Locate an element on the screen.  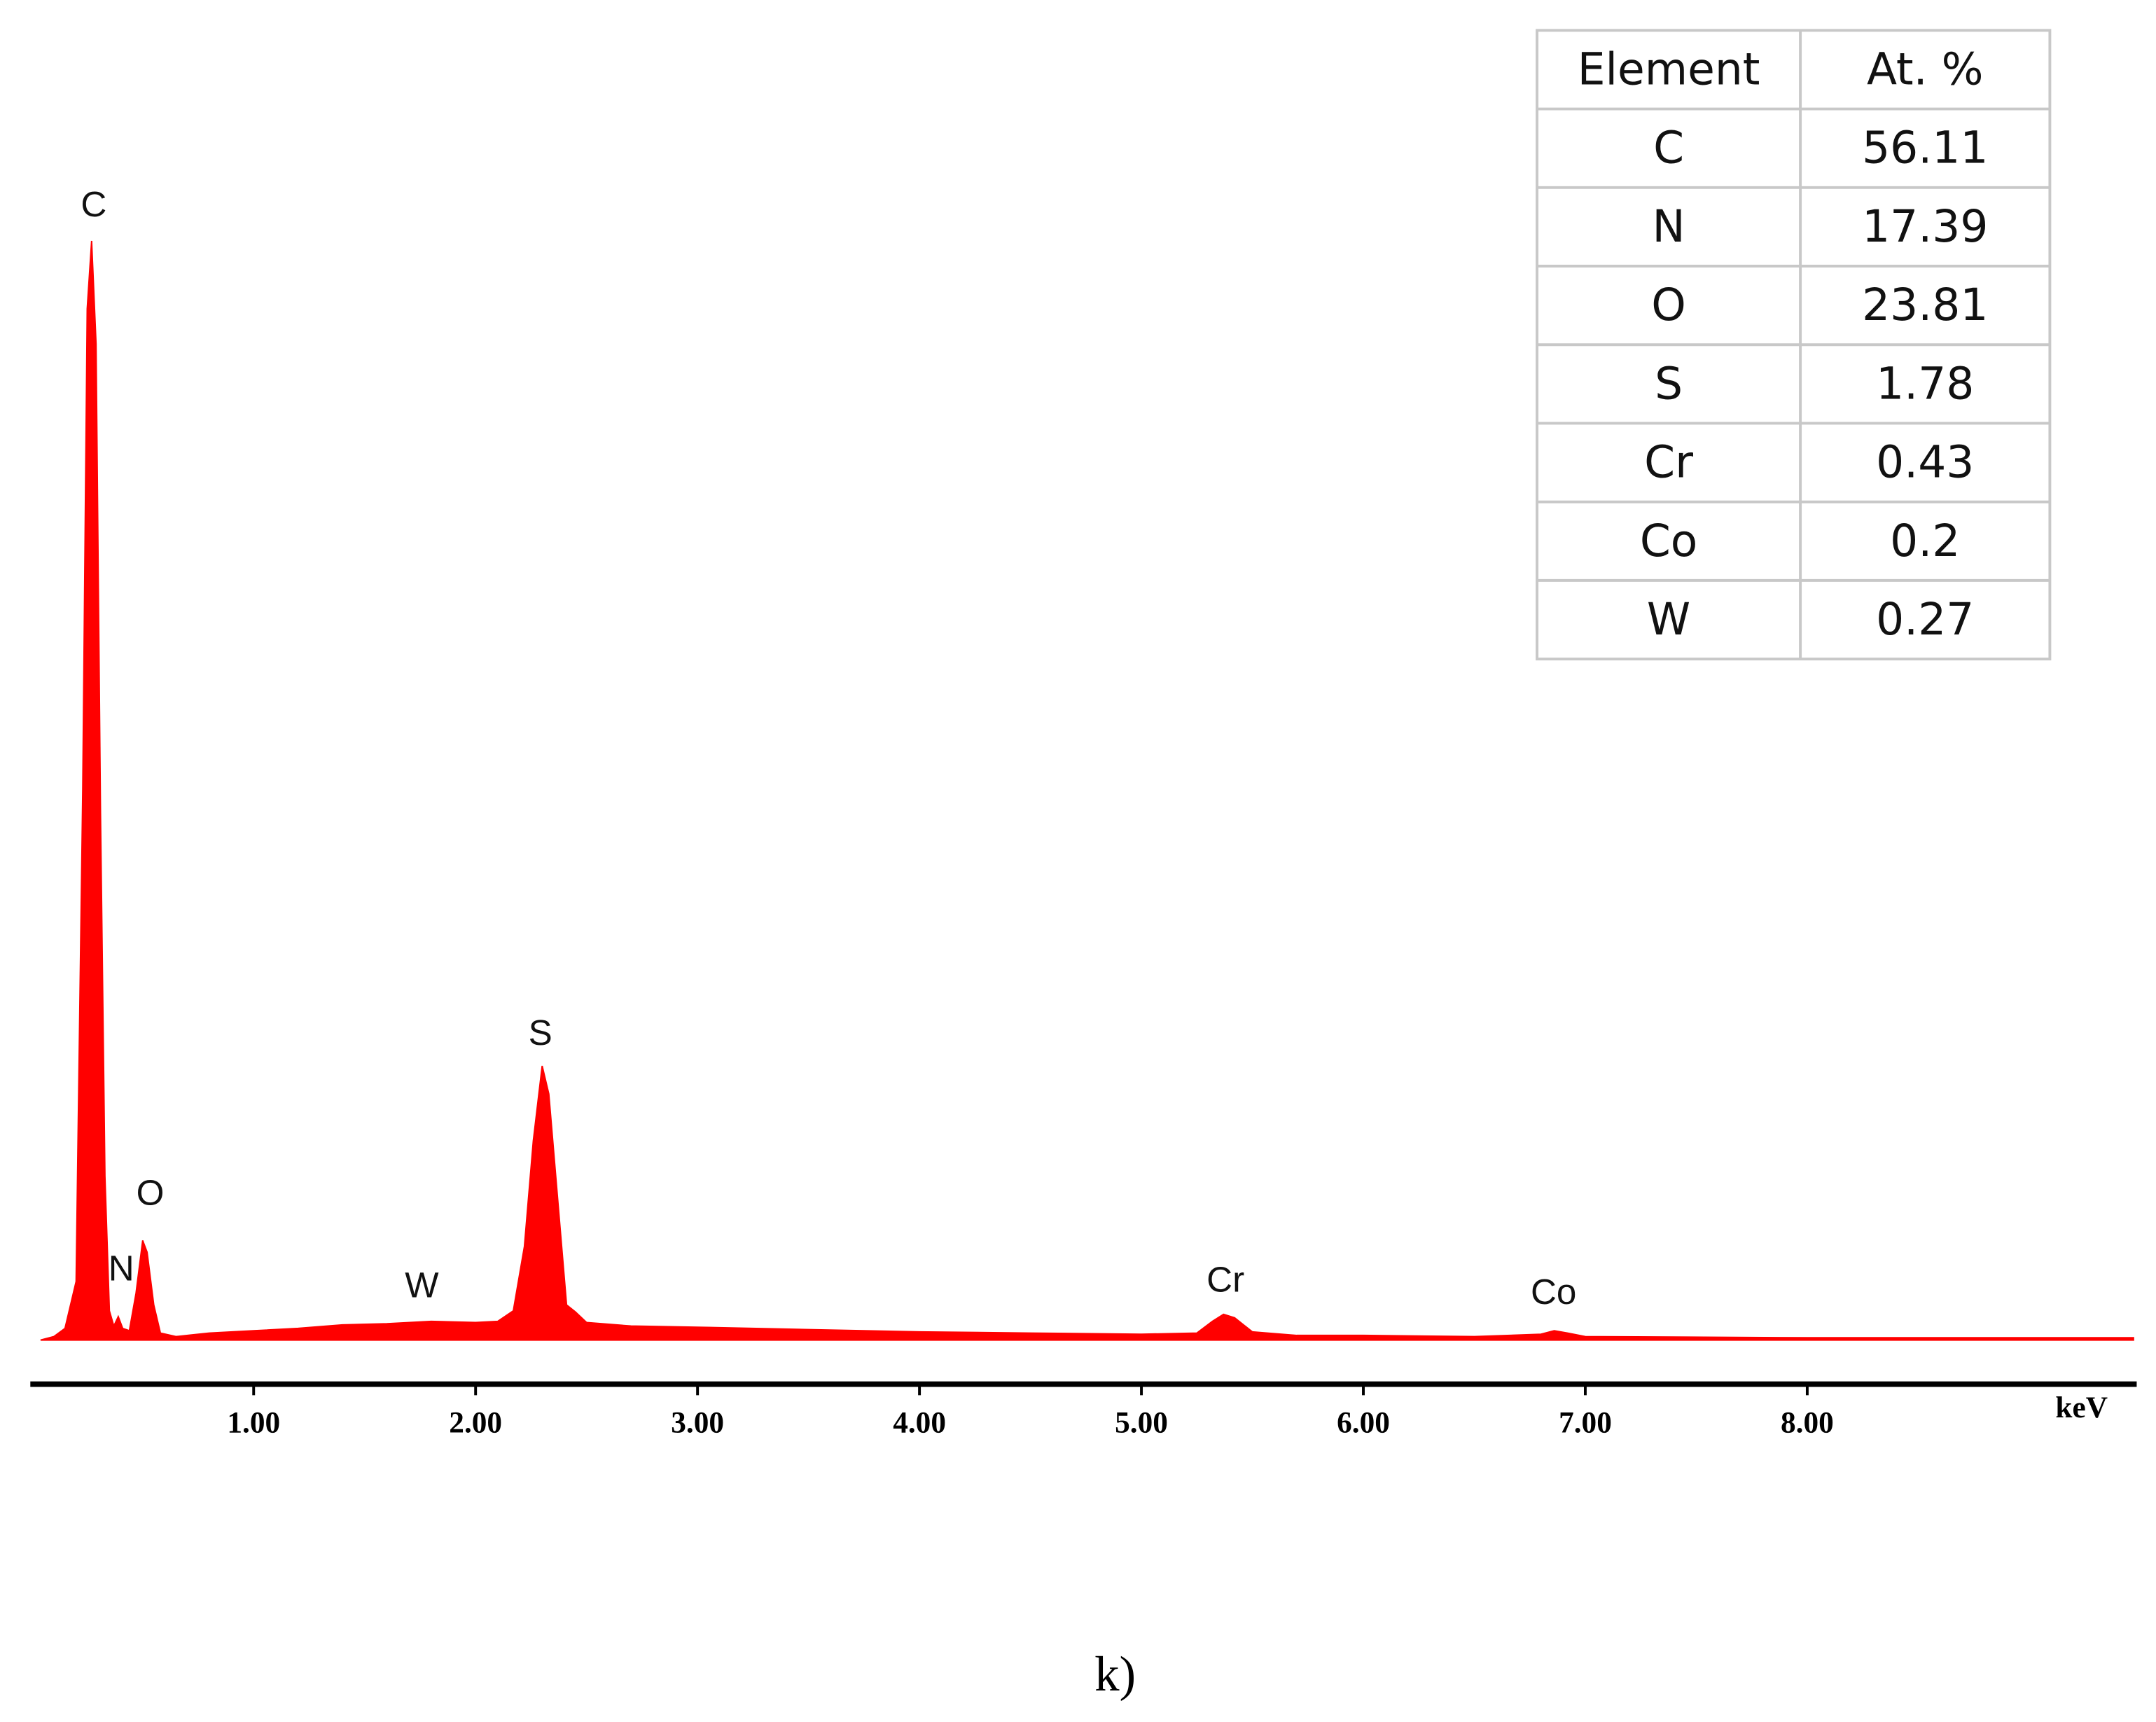
x-tick-label: 3.00 is located at coordinates (697, 1423).